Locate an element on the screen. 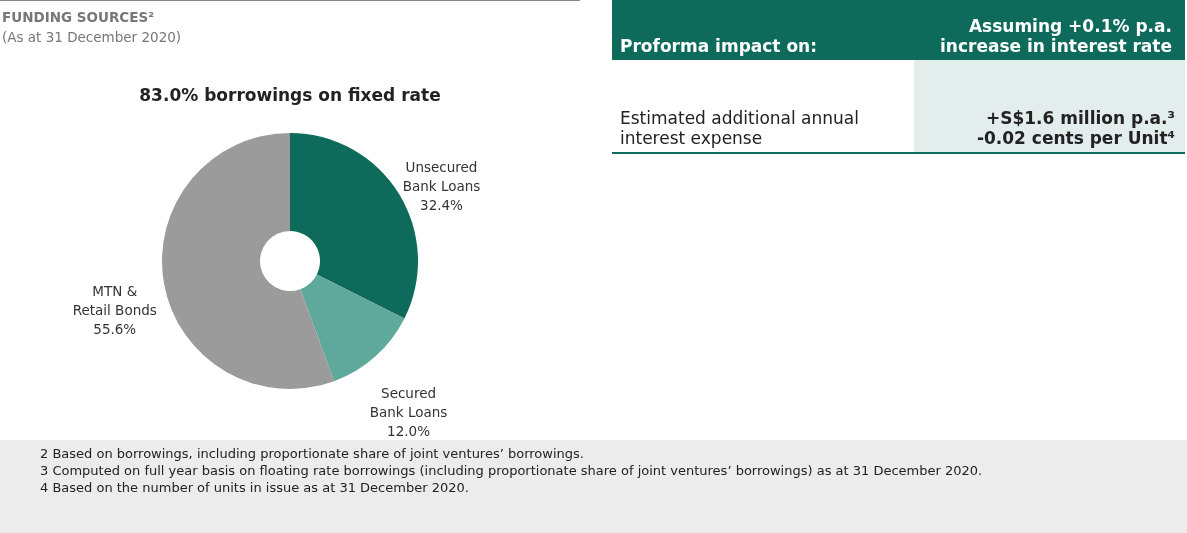 The width and height of the screenshot is (1187, 533). text: 2 Based on borrowings, including proportionate share of joint ventures’ borrowings. is located at coordinates (312, 453).